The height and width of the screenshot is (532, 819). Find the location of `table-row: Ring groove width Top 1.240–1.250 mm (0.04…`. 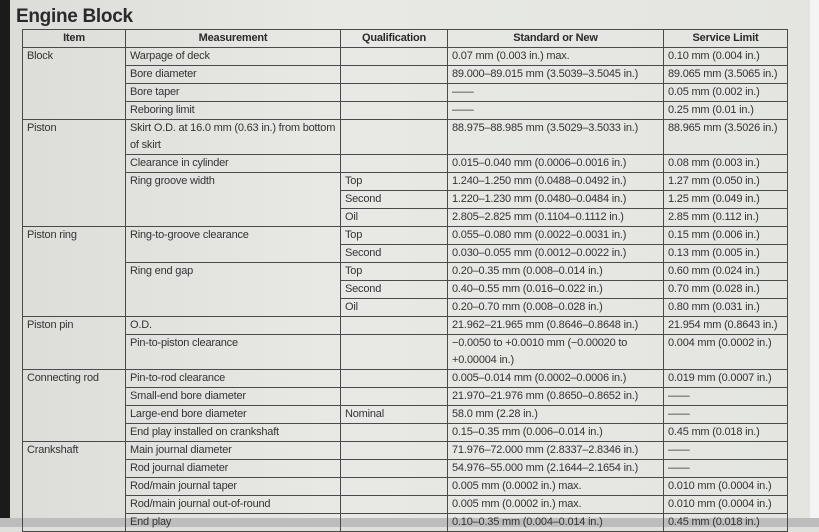

table-row: Ring groove width Top 1.240–1.250 mm (0.04… is located at coordinates (405, 199).